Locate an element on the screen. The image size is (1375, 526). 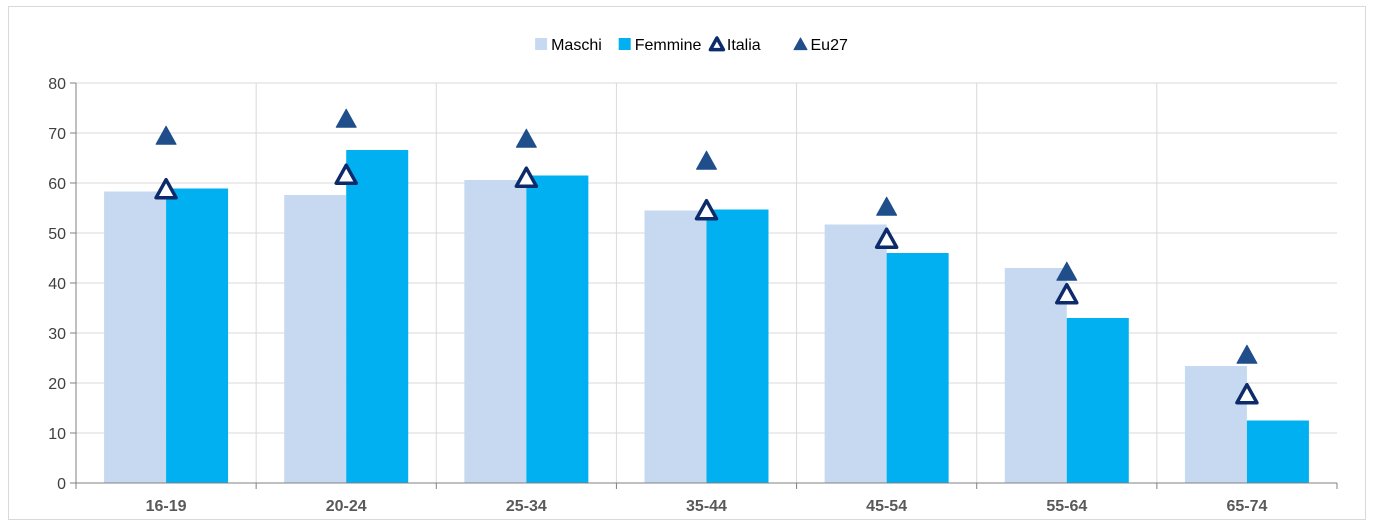
legend-label-italia: Italia is located at coordinates (744, 45).